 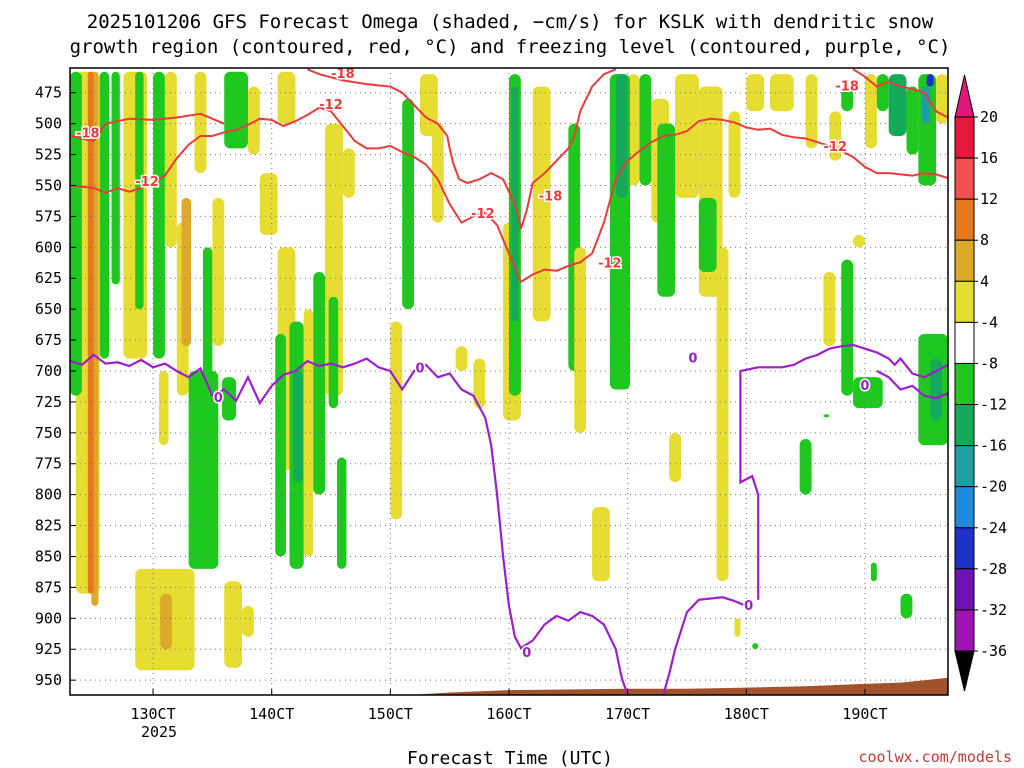 What do you see at coordinates (390, 714) in the screenshot?
I see `x-tick-label: 150CT` at bounding box center [390, 714].